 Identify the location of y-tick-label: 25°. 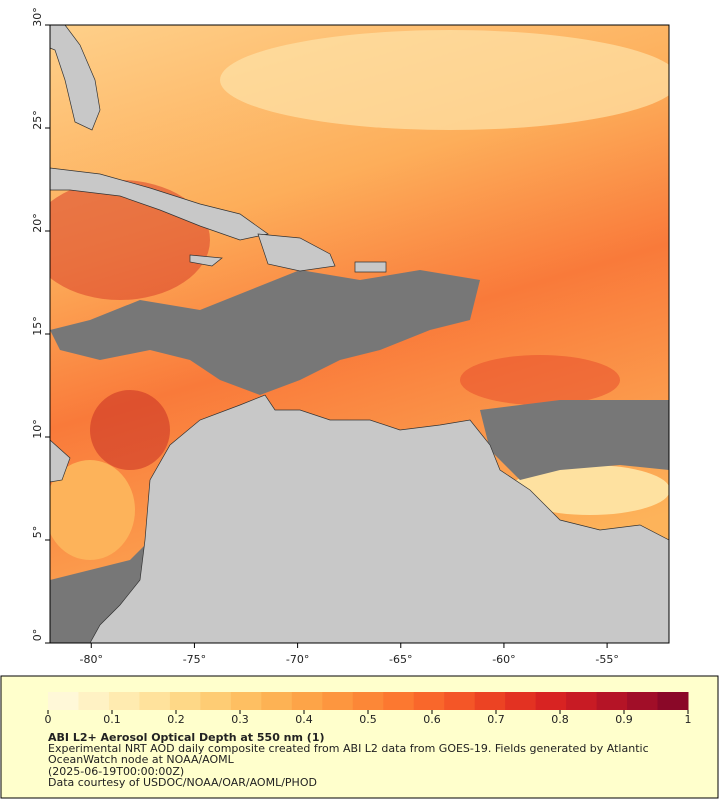
(37, 120).